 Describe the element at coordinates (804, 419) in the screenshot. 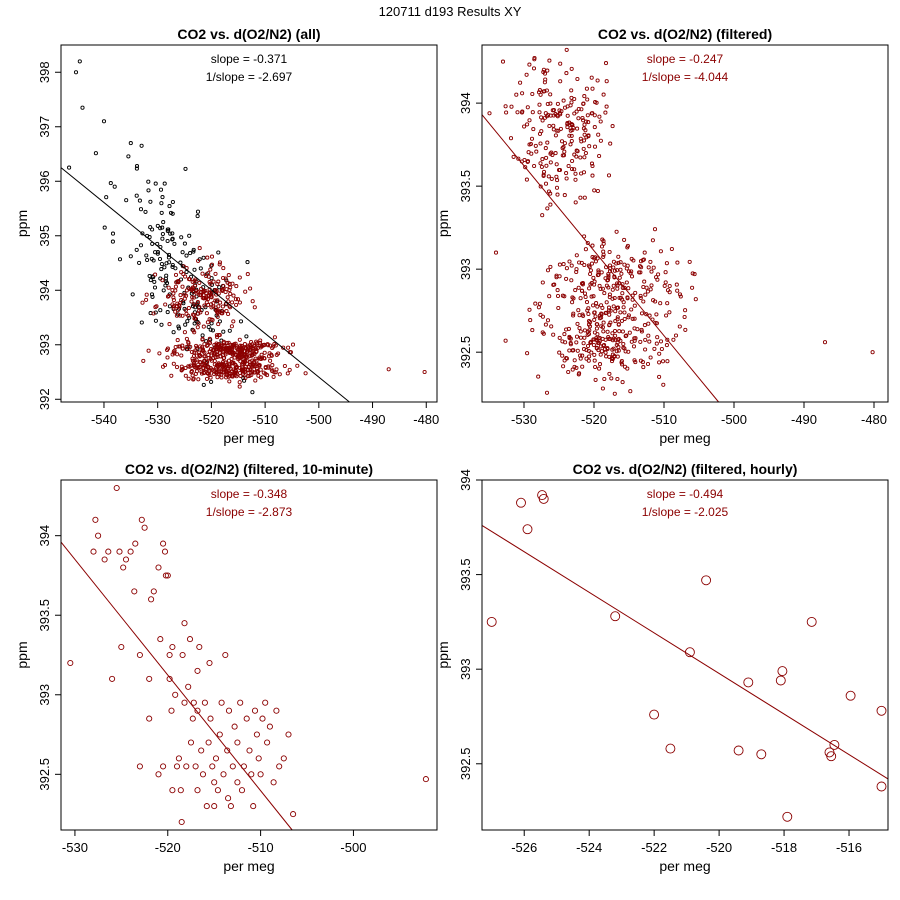

I see `x-tick-label: -490` at that location.